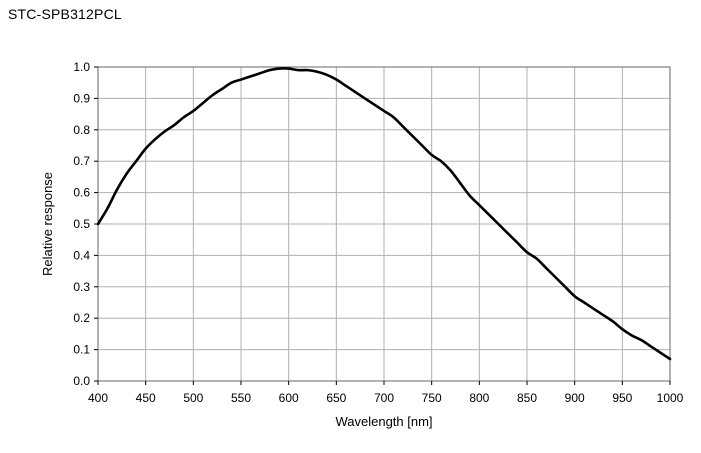 The height and width of the screenshot is (453, 701). Describe the element at coordinates (670, 398) in the screenshot. I see `x-tick-label: 1000` at that location.